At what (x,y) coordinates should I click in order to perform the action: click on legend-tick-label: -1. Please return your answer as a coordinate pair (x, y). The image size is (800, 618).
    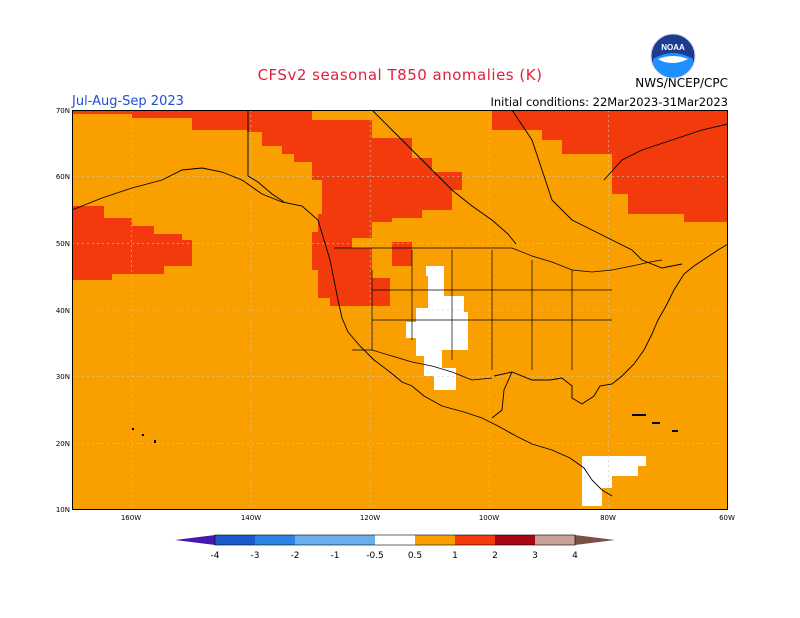
    Looking at the image, I should click on (335, 556).